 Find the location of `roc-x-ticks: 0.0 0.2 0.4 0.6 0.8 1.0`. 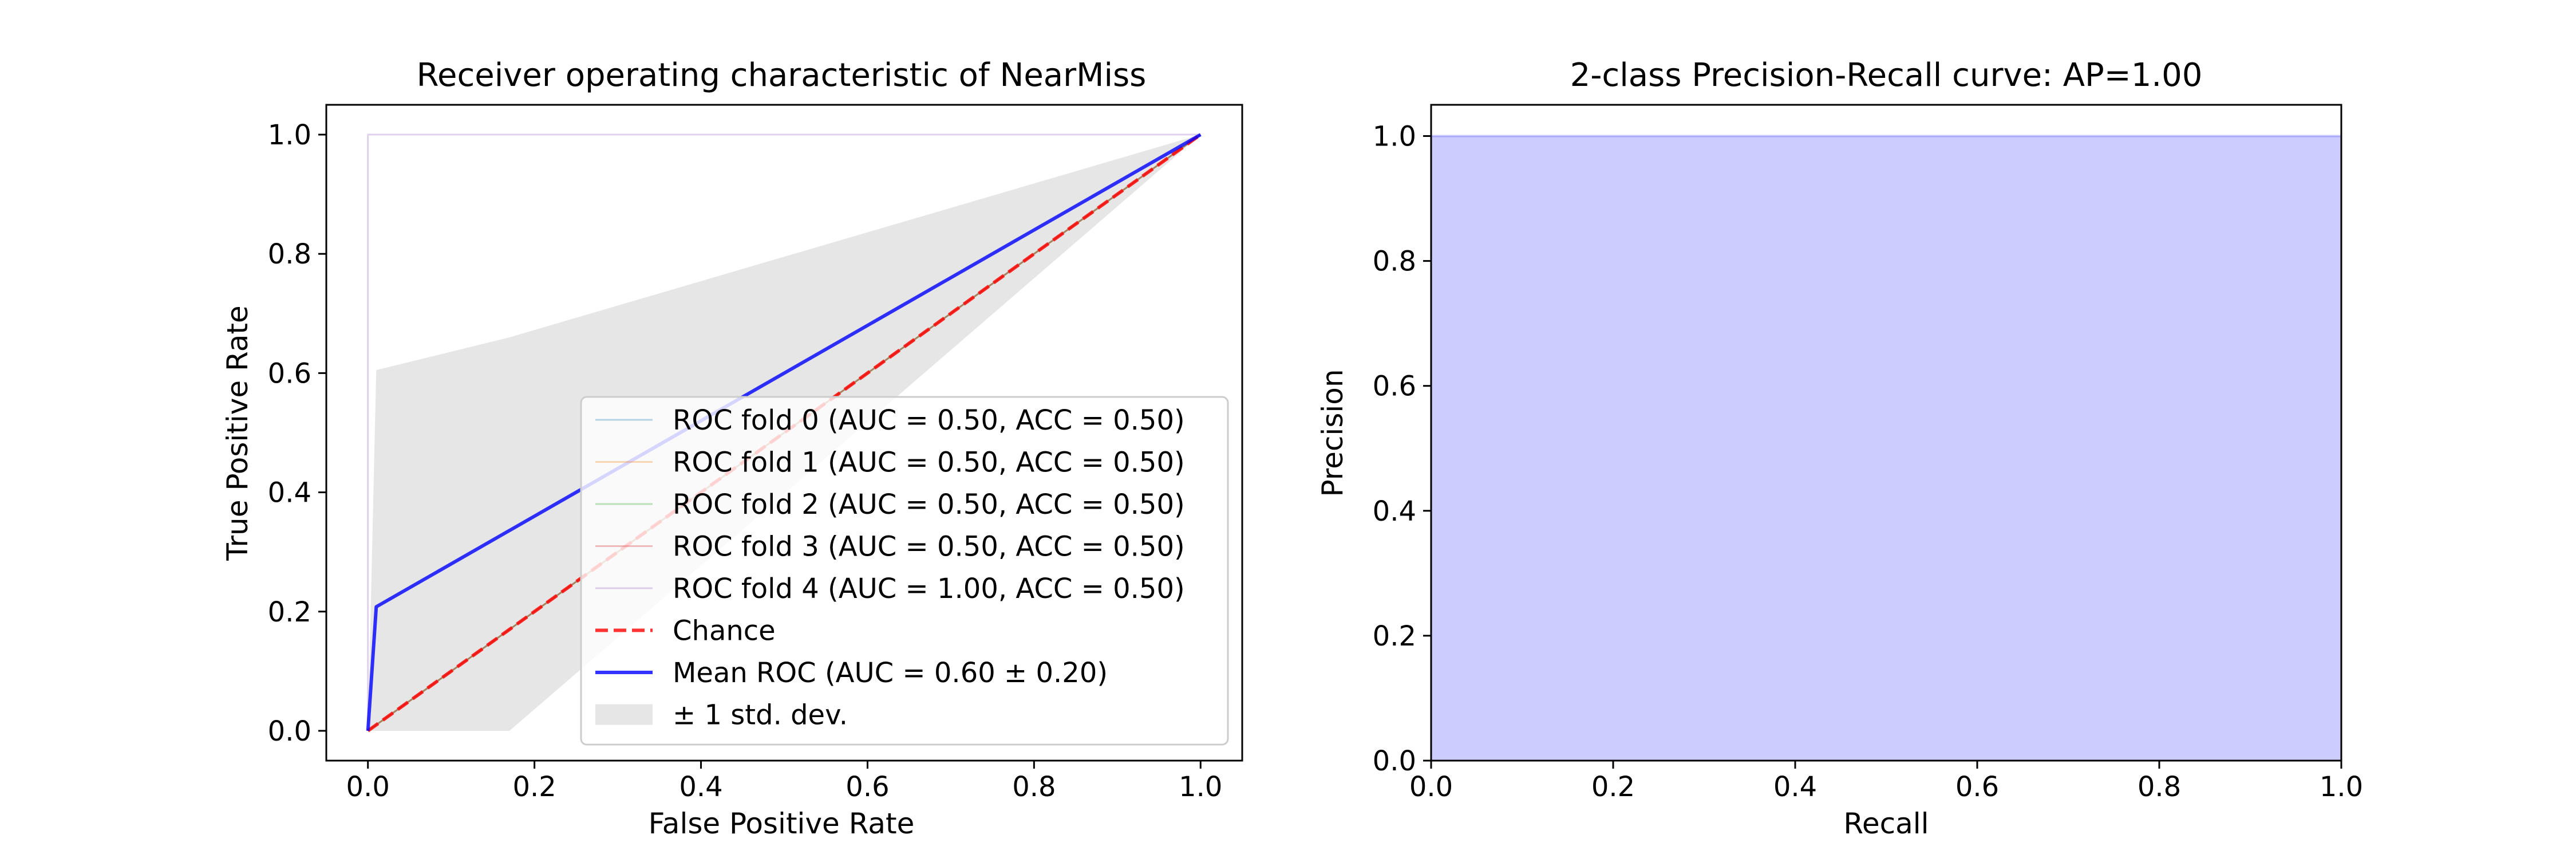

roc-x-ticks: 0.0 0.2 0.4 0.6 0.8 1.0 is located at coordinates (784, 782).